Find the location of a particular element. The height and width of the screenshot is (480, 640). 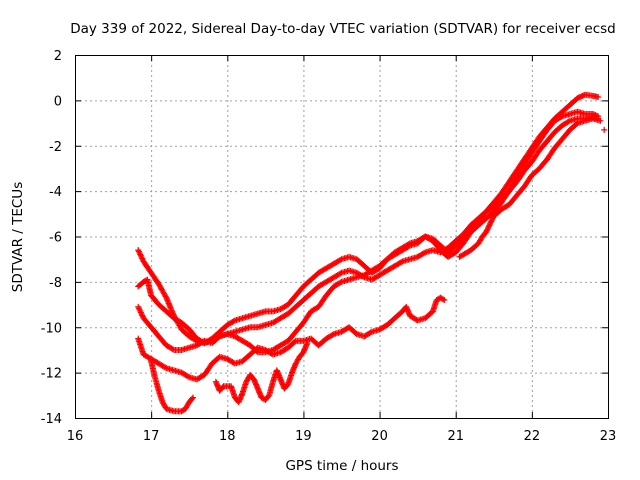

x-tick-label: 22 is located at coordinates (532, 436).